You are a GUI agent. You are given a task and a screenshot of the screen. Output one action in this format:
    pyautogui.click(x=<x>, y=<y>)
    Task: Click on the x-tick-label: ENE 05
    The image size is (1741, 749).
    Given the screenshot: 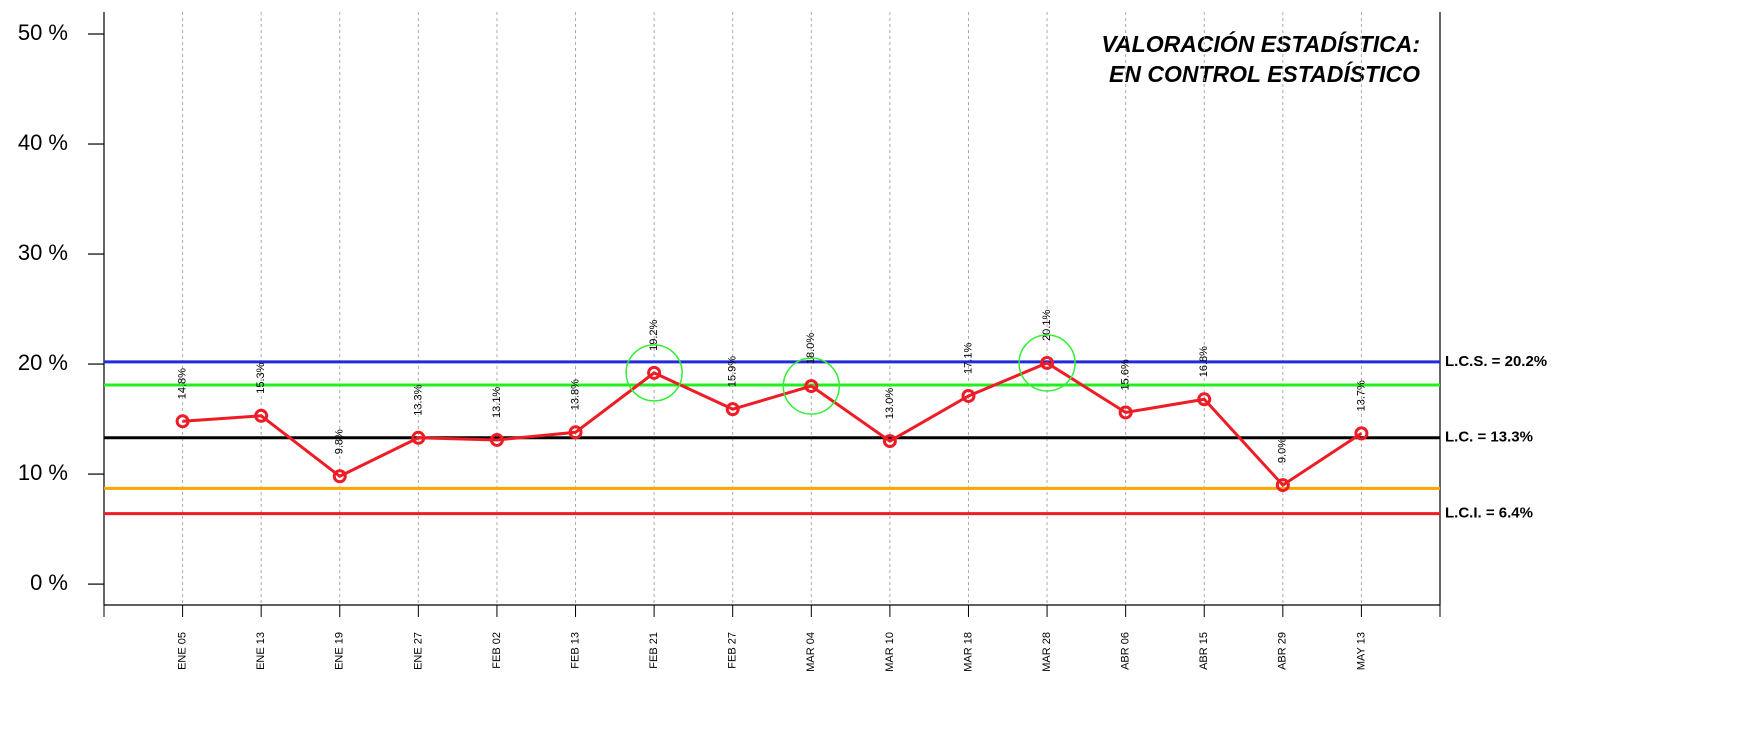 What is the action you would take?
    pyautogui.click(x=182, y=651)
    